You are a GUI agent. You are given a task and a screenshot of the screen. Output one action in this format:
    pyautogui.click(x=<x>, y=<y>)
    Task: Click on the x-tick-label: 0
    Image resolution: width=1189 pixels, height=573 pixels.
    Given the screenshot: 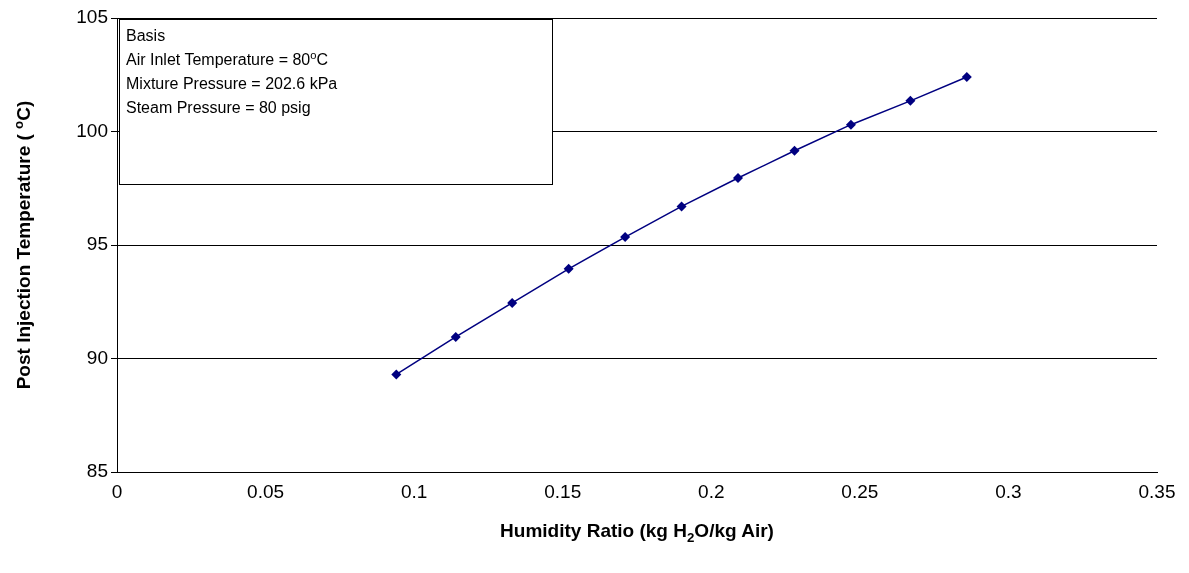 What is the action you would take?
    pyautogui.click(x=117, y=491)
    